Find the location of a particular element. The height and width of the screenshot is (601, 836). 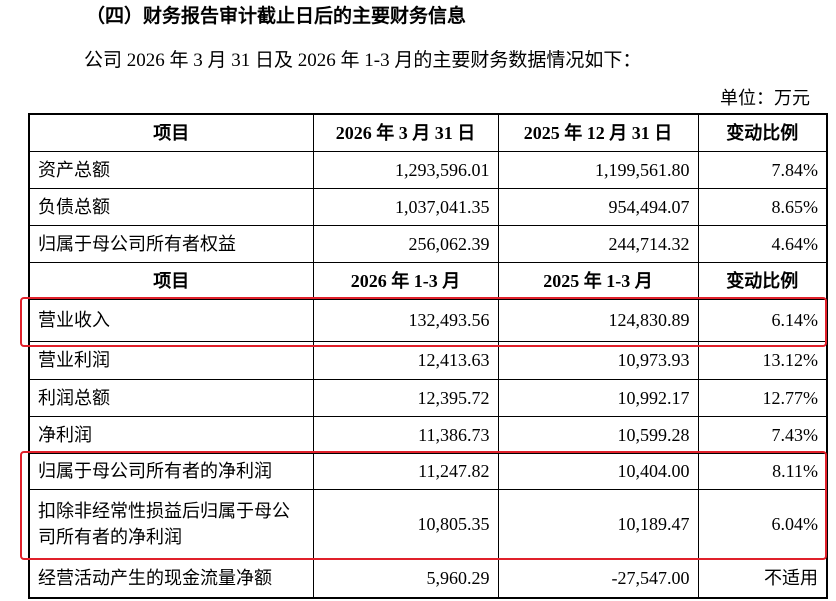

header-row: 项目 2026 年 1-3 月 2025 年 1-3 月变动比例 is located at coordinates (428, 280).